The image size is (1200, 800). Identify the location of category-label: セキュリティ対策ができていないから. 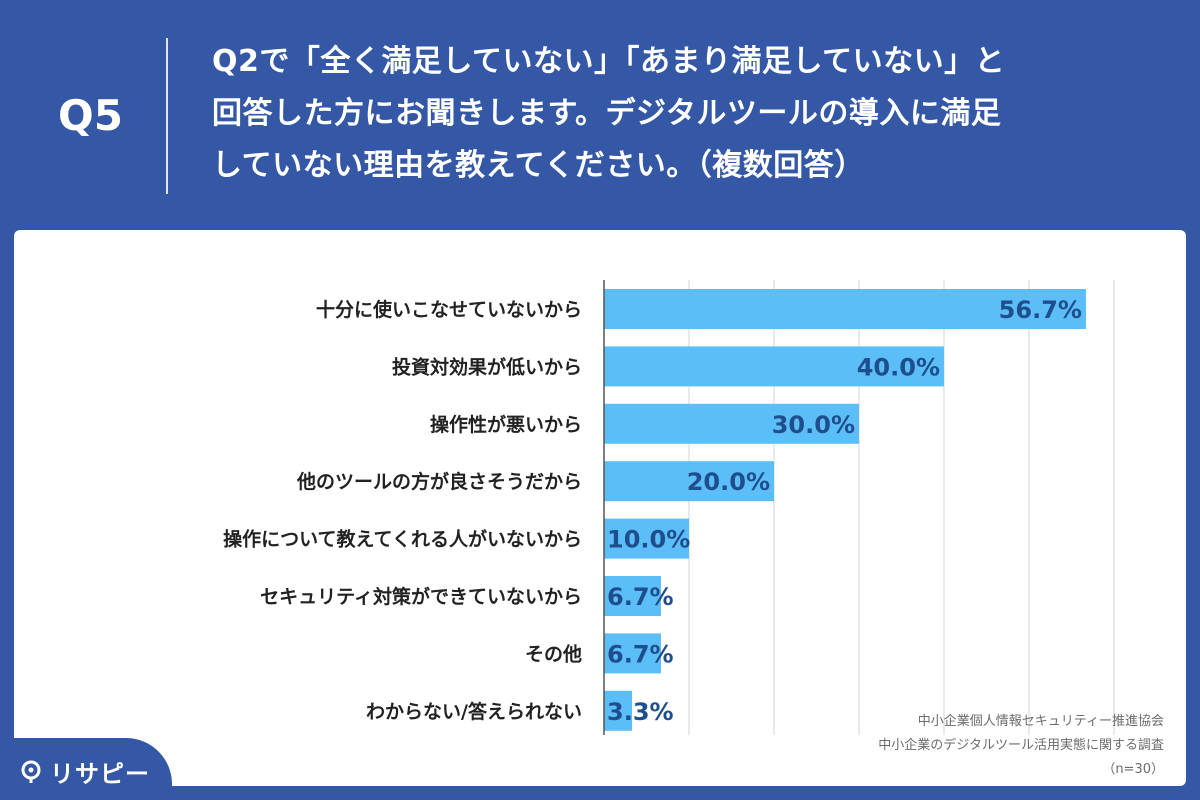
(421, 596).